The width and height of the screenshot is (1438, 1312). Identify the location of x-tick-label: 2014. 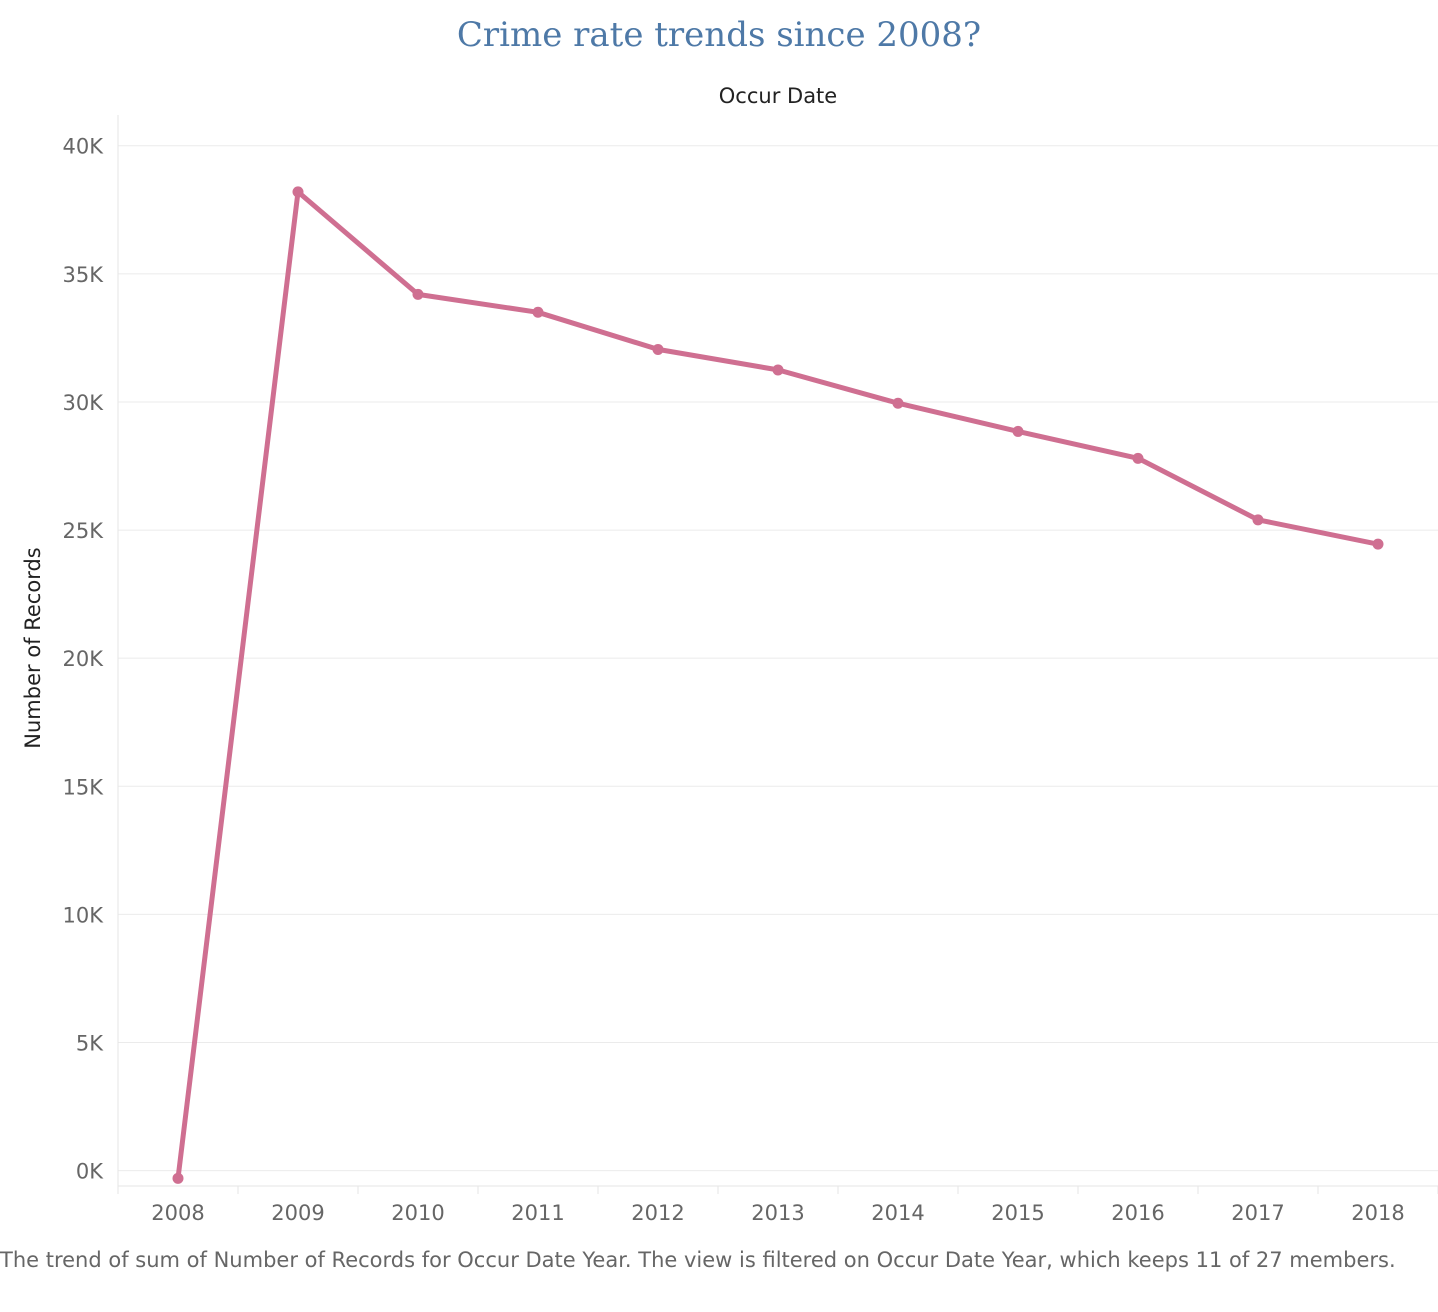
(897, 1213).